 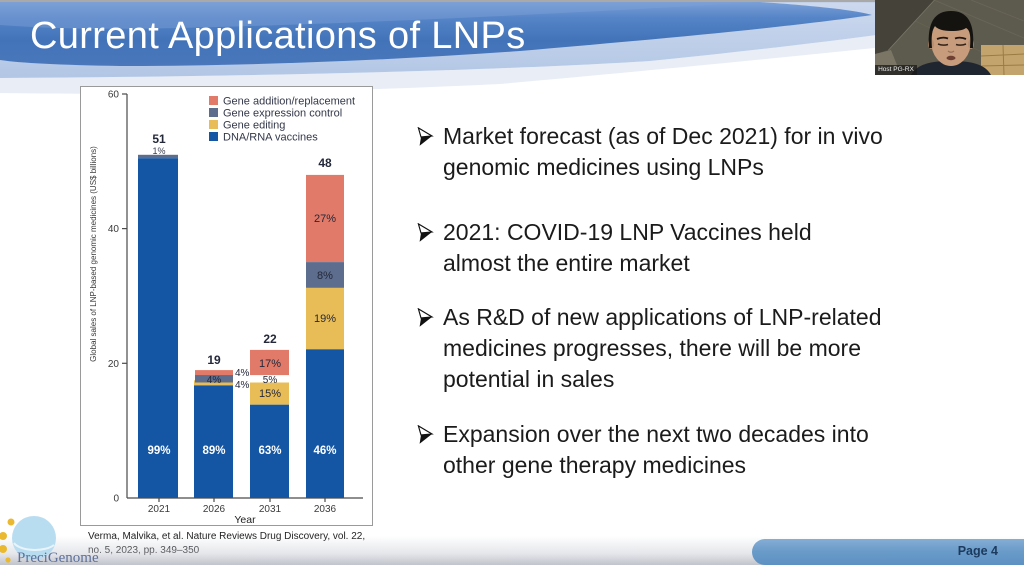 What do you see at coordinates (270, 509) in the screenshot?
I see `svg-text: 2031` at bounding box center [270, 509].